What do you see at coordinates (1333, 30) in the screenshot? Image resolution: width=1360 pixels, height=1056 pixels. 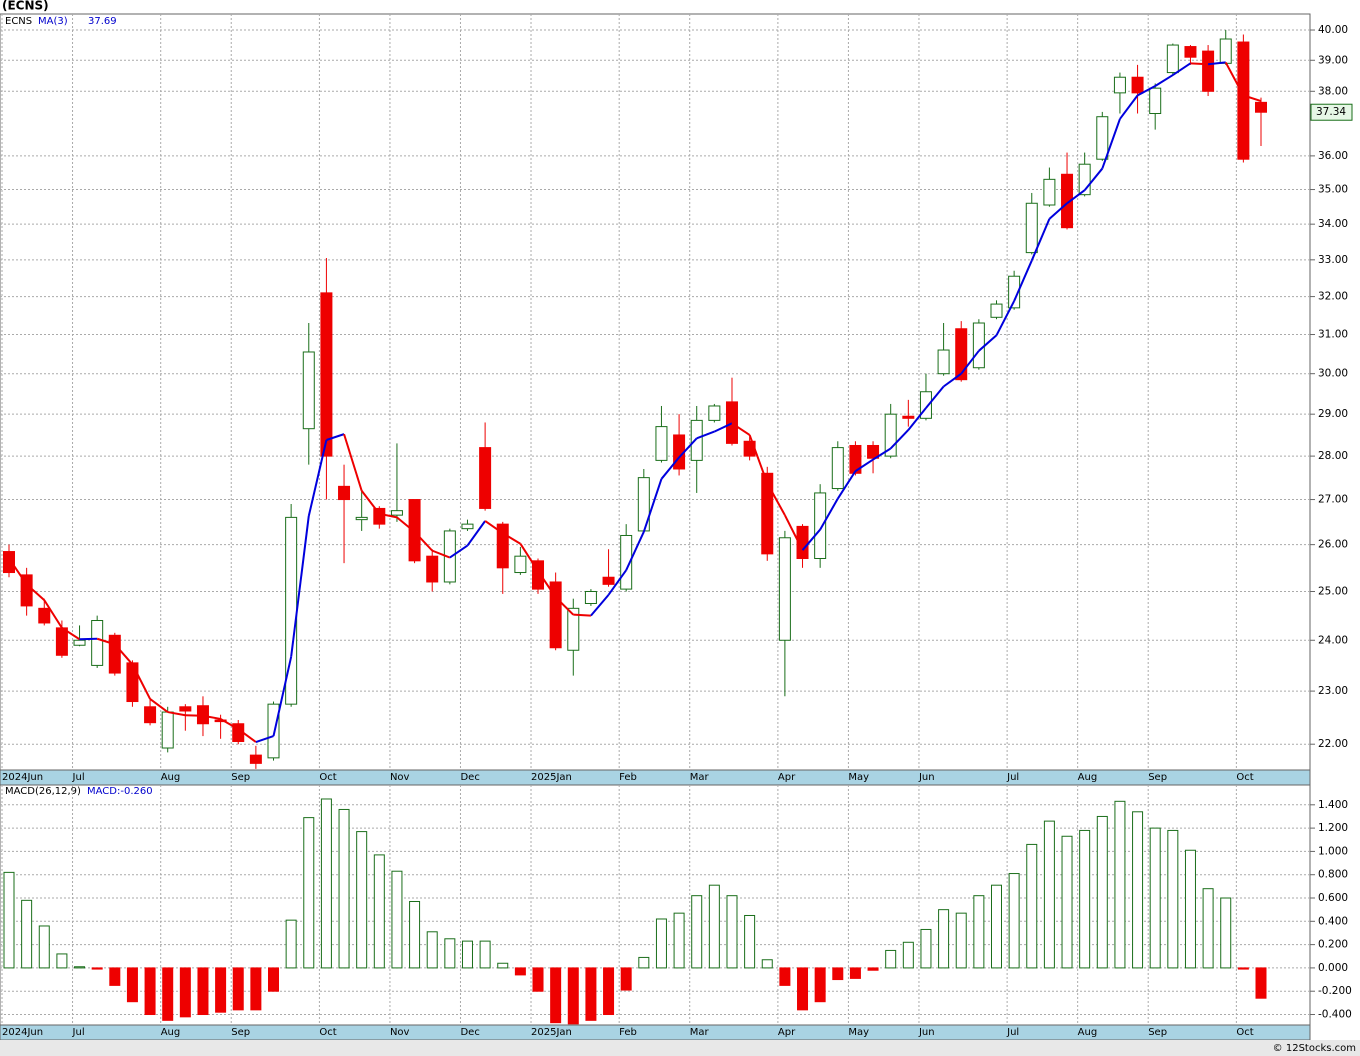 I see `y-tick-label: 40.00` at bounding box center [1333, 30].